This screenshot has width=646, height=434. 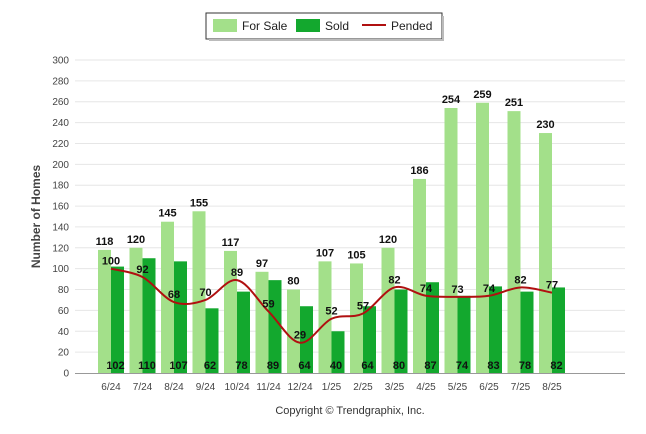 What do you see at coordinates (308, 25) in the screenshot?
I see `legend-swatch-sold` at bounding box center [308, 25].